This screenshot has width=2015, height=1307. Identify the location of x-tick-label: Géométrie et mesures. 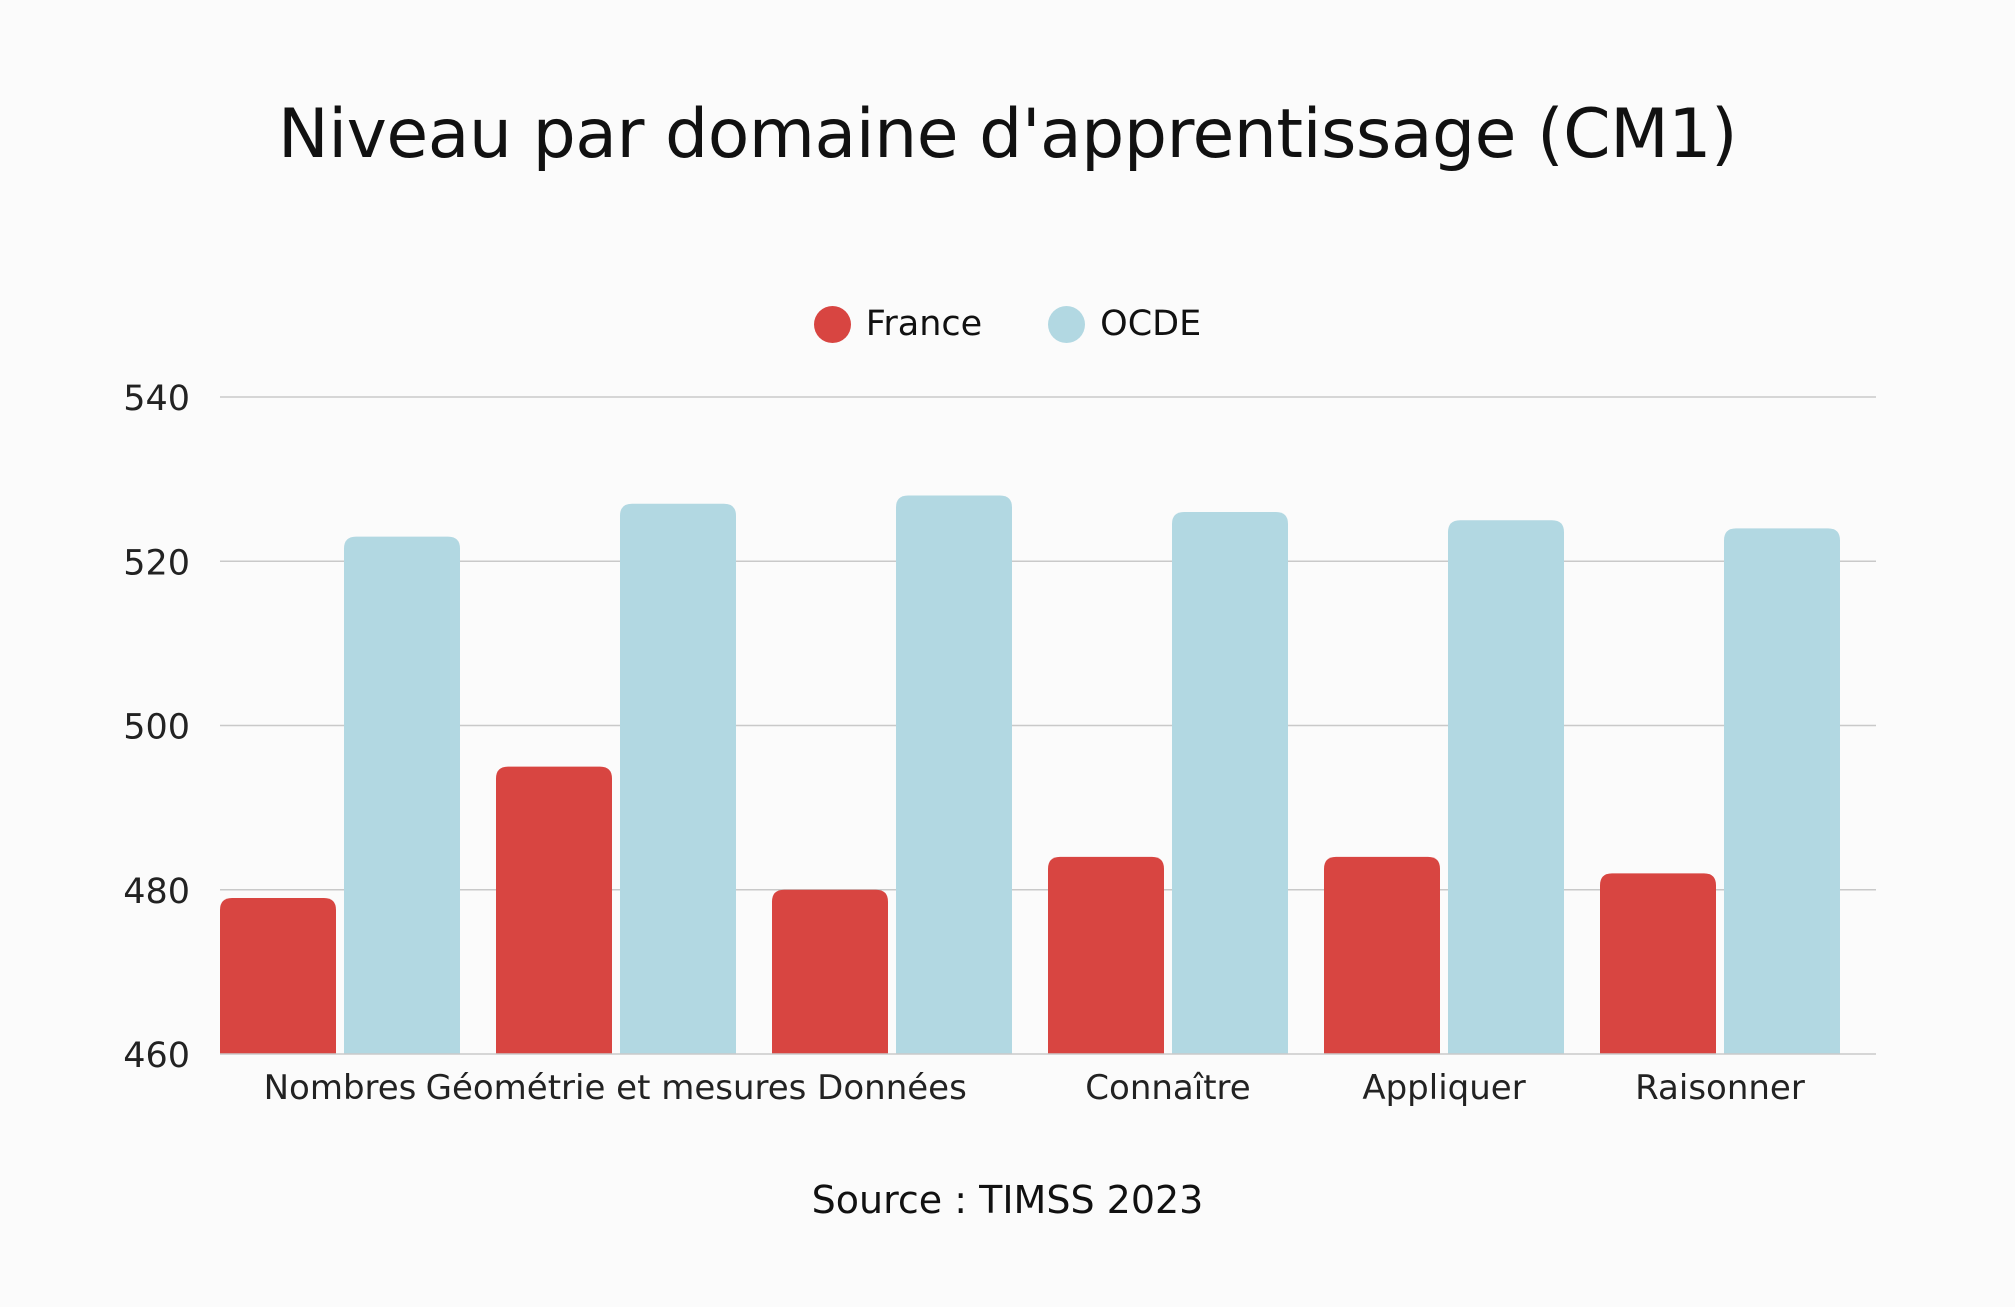
(616, 1088).